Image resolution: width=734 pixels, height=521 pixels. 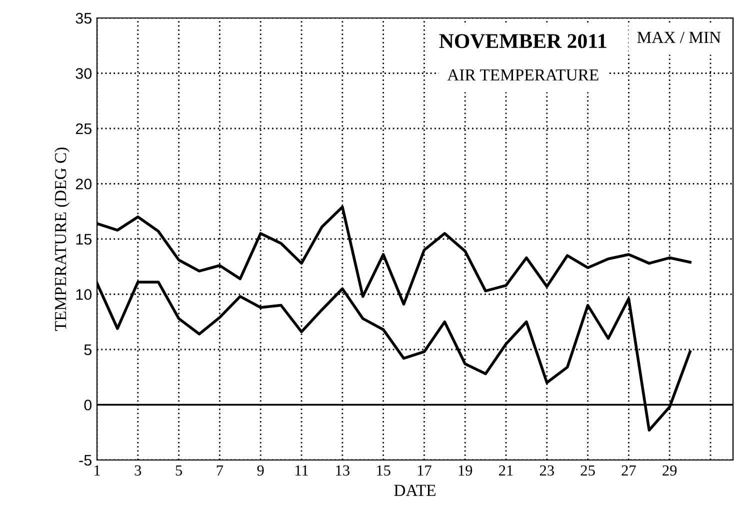 What do you see at coordinates (84, 294) in the screenshot?
I see `y-tick-label: 10` at bounding box center [84, 294].